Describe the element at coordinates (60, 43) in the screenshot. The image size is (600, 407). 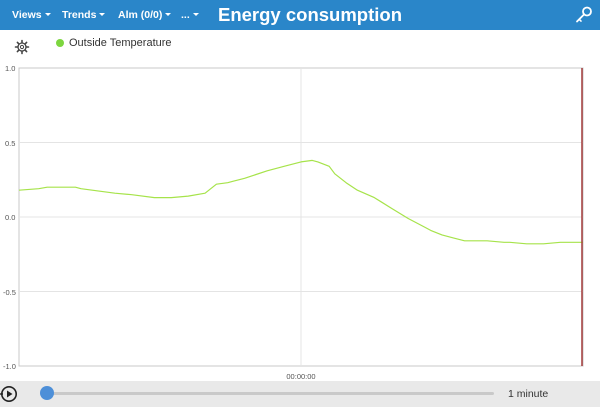
I see `legend-color-dot` at that location.